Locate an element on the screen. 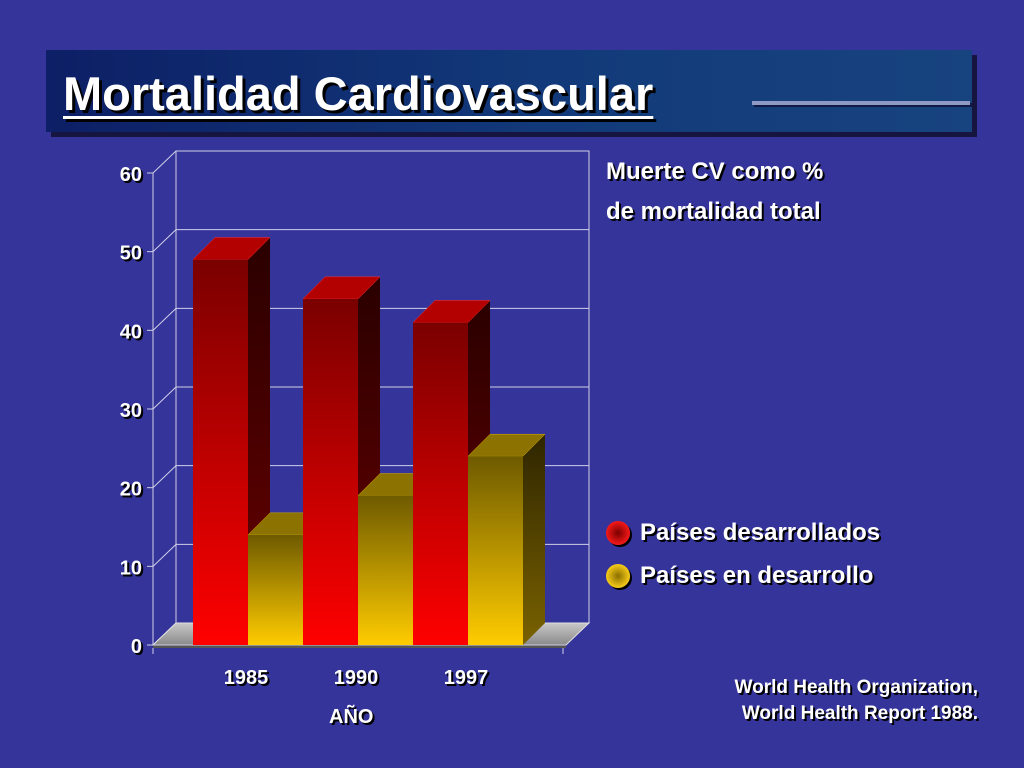  title-banner is located at coordinates (509, 91).